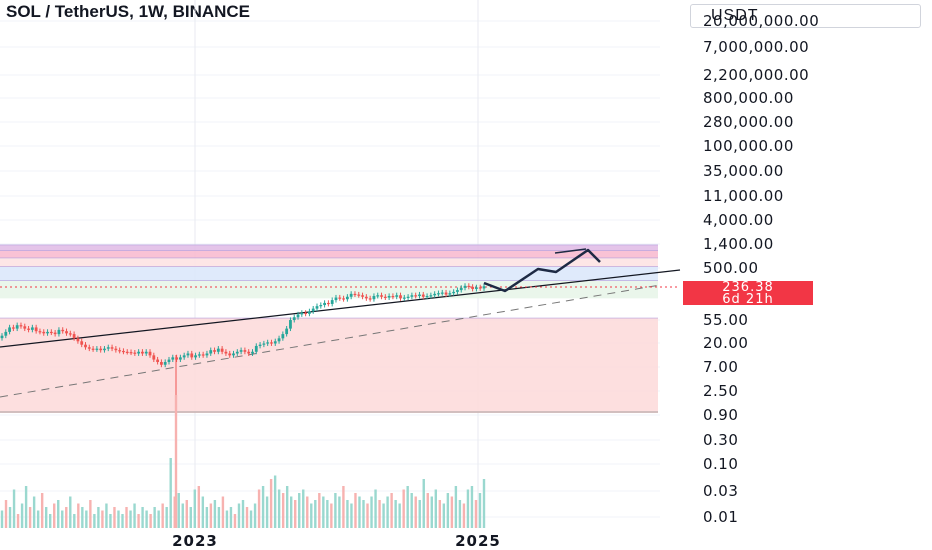  Describe the element at coordinates (738, 220) in the screenshot. I see `y-tick-label: 4,000.00` at that location.